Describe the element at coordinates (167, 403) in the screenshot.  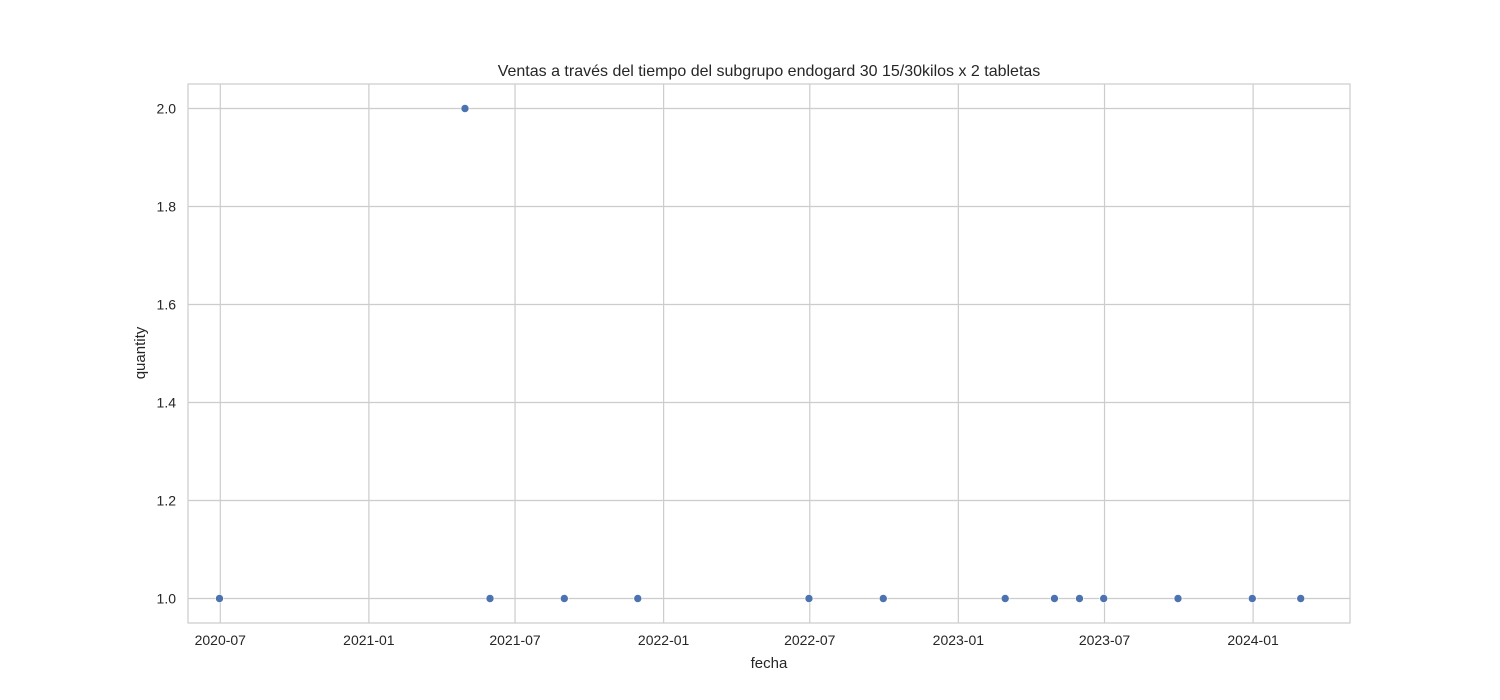
I see `y-tick-label: 1.4` at that location.